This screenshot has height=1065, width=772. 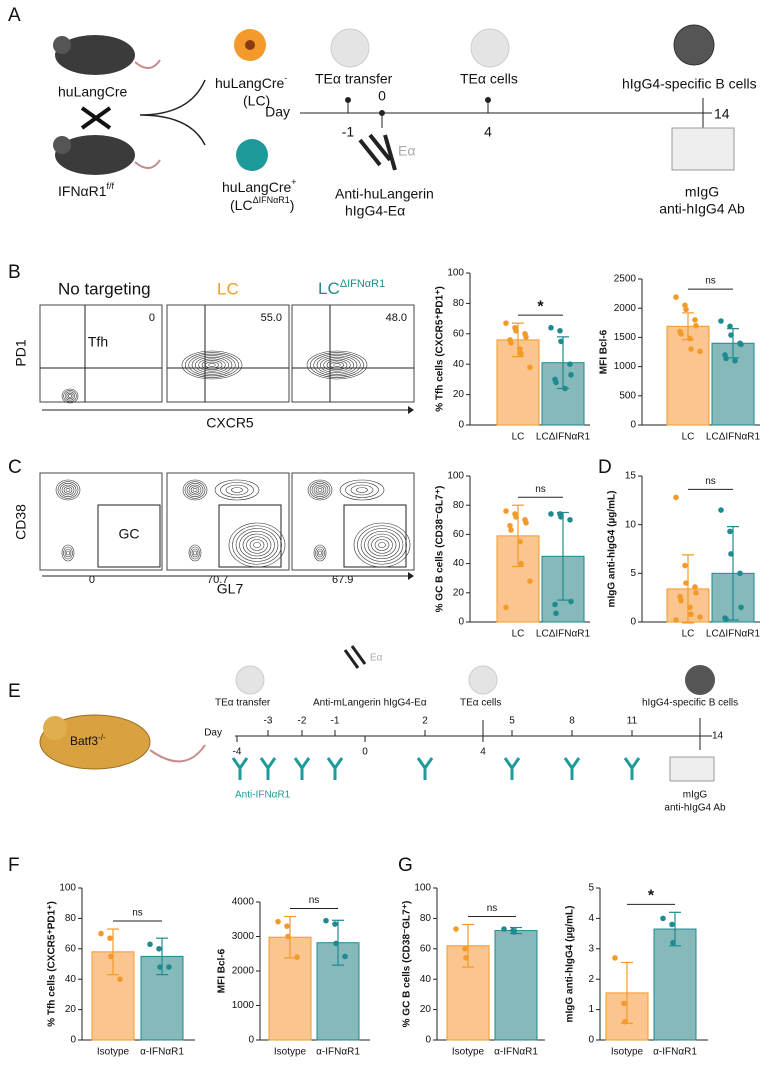 What do you see at coordinates (251, 81) in the screenshot?
I see `label: huLangCre-` at bounding box center [251, 81].